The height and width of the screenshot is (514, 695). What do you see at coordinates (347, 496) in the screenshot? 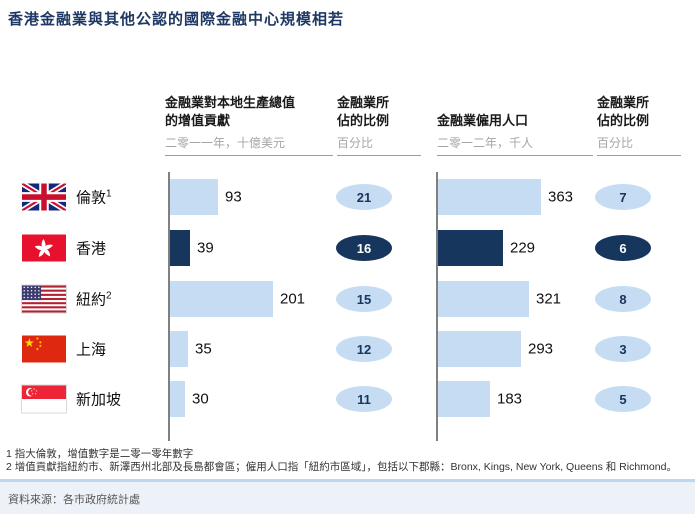
I see `footer-band: 資料來源：各市政府統計處` at bounding box center [347, 496].